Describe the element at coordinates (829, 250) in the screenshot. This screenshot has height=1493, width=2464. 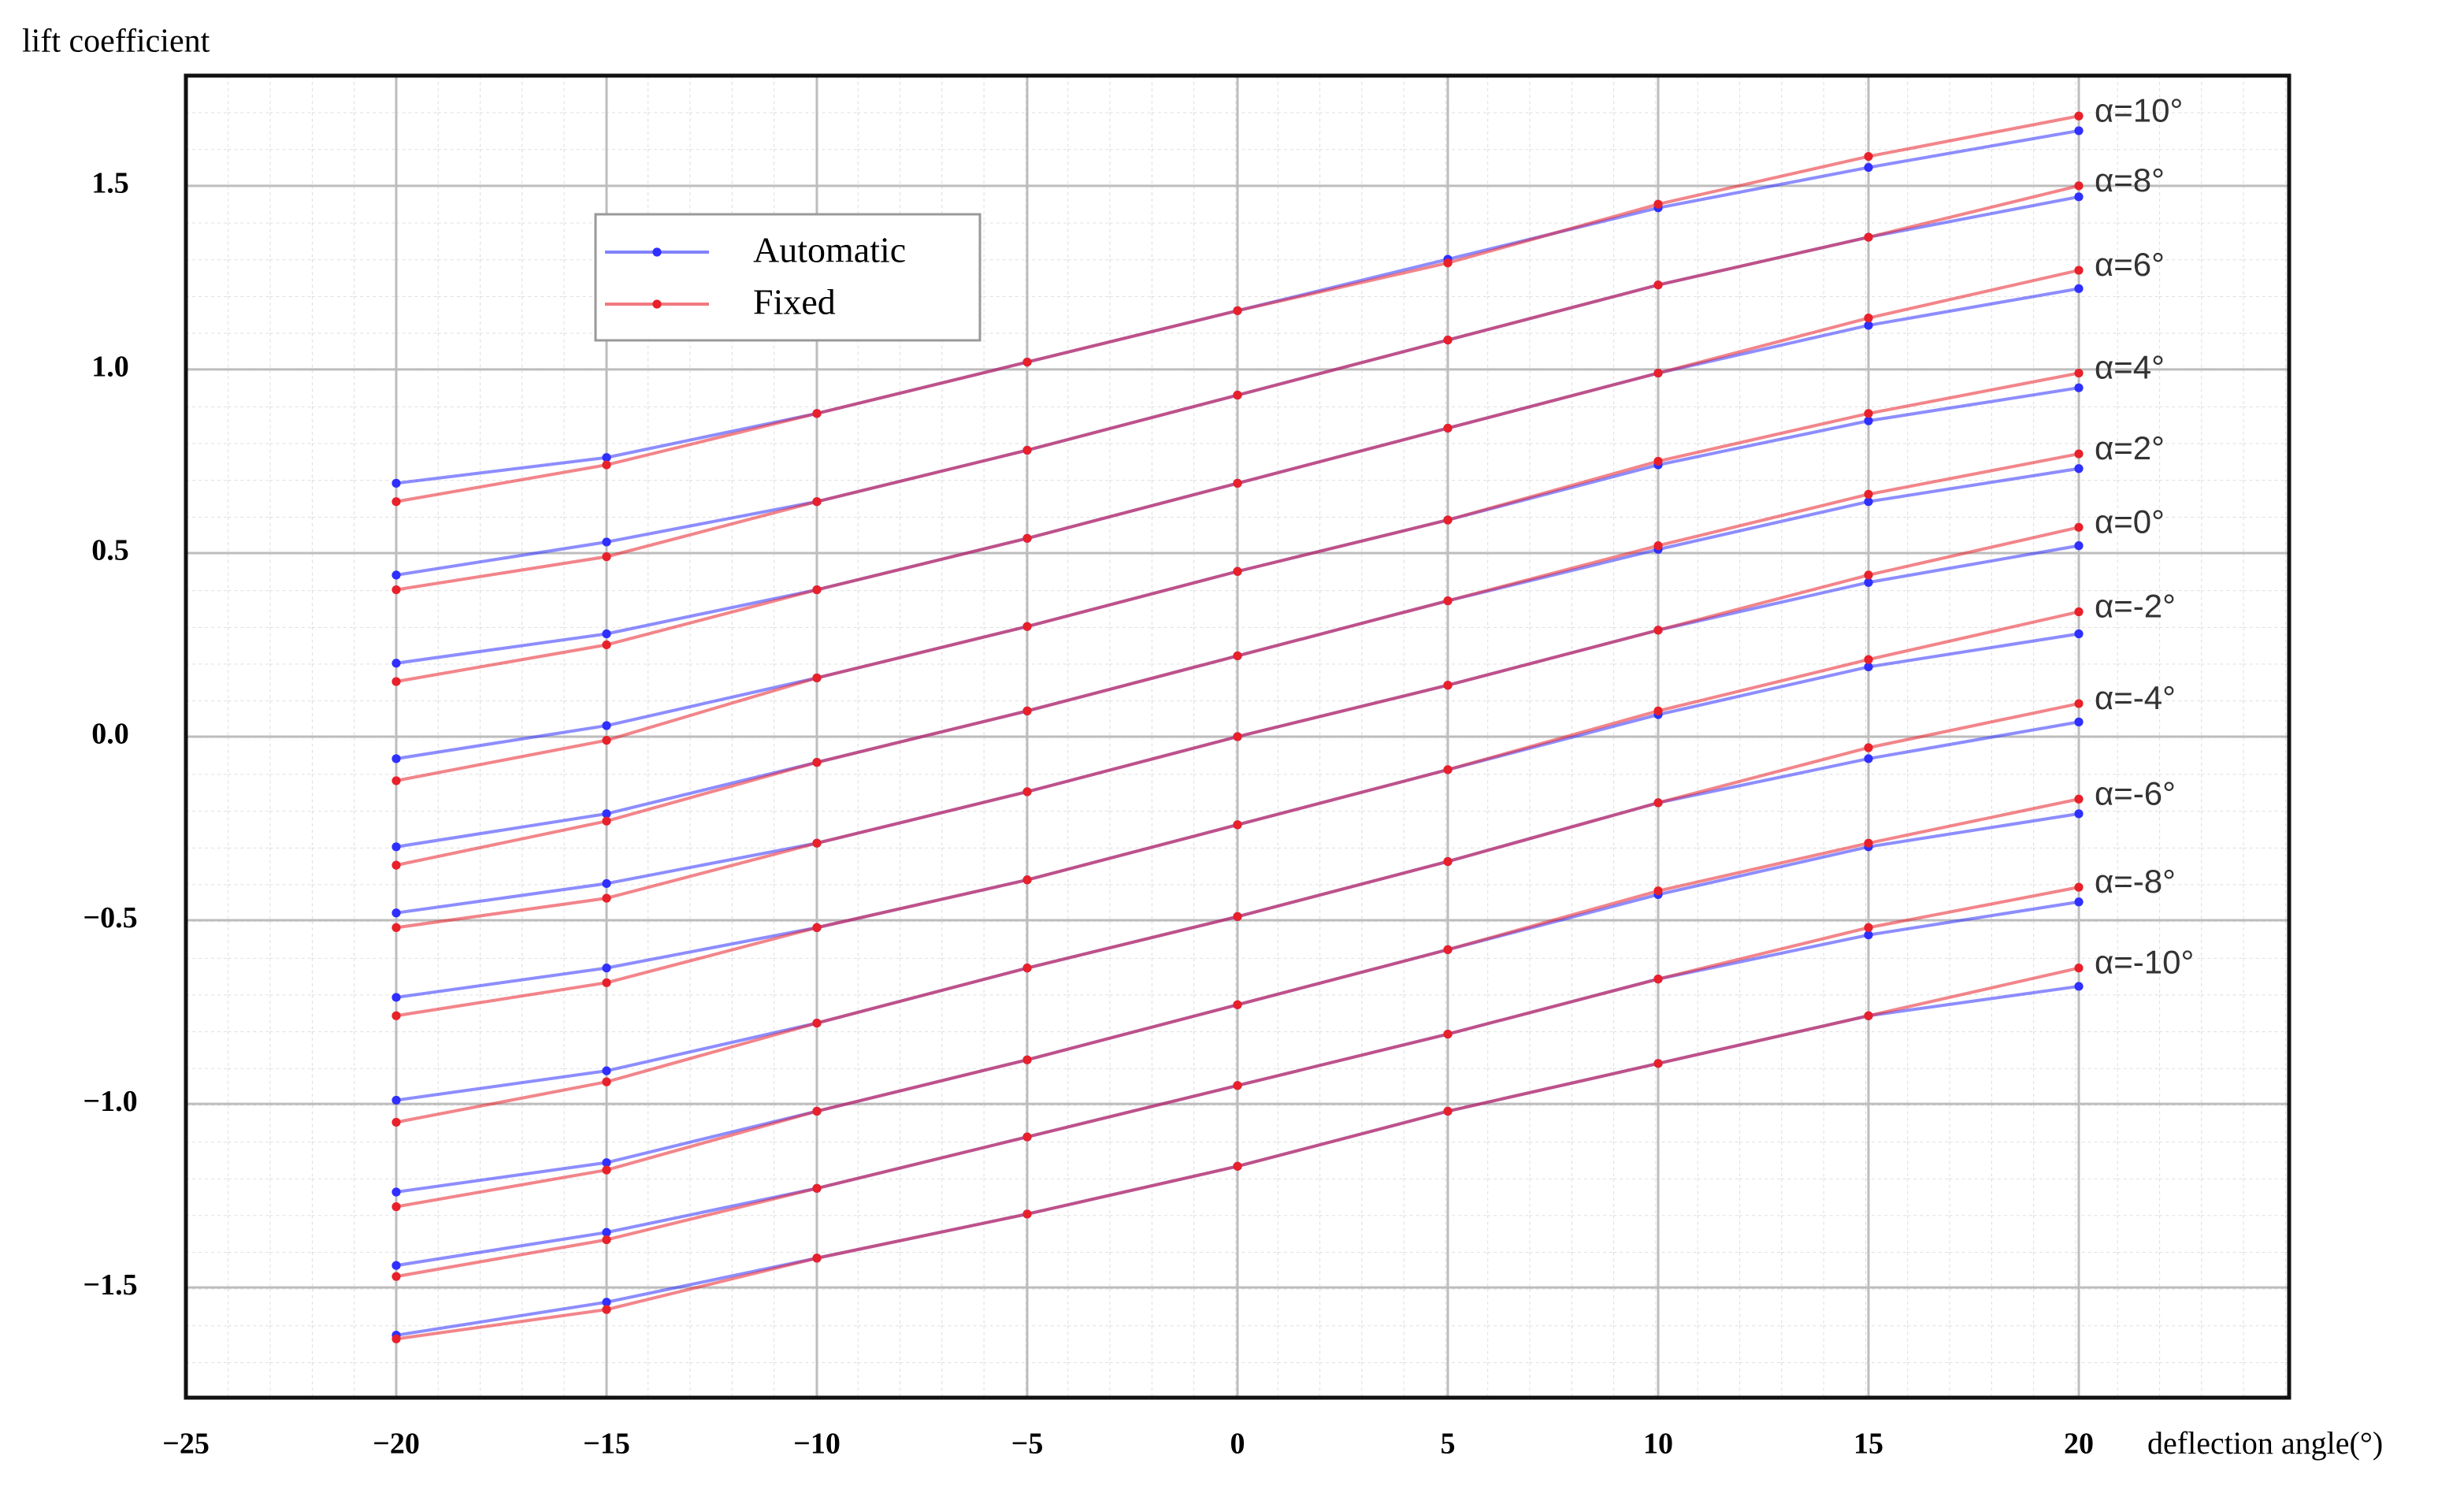
I see `legend-label: Automatic` at that location.